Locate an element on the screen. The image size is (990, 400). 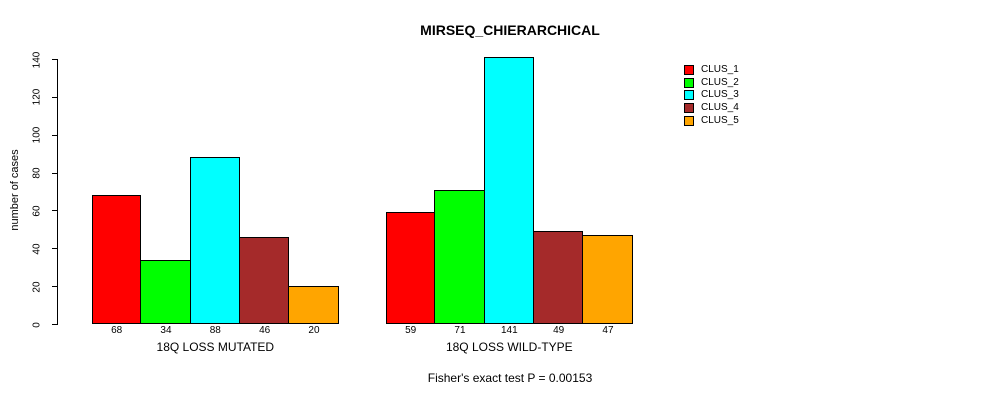
legend-label: CLUS_4 is located at coordinates (720, 108).